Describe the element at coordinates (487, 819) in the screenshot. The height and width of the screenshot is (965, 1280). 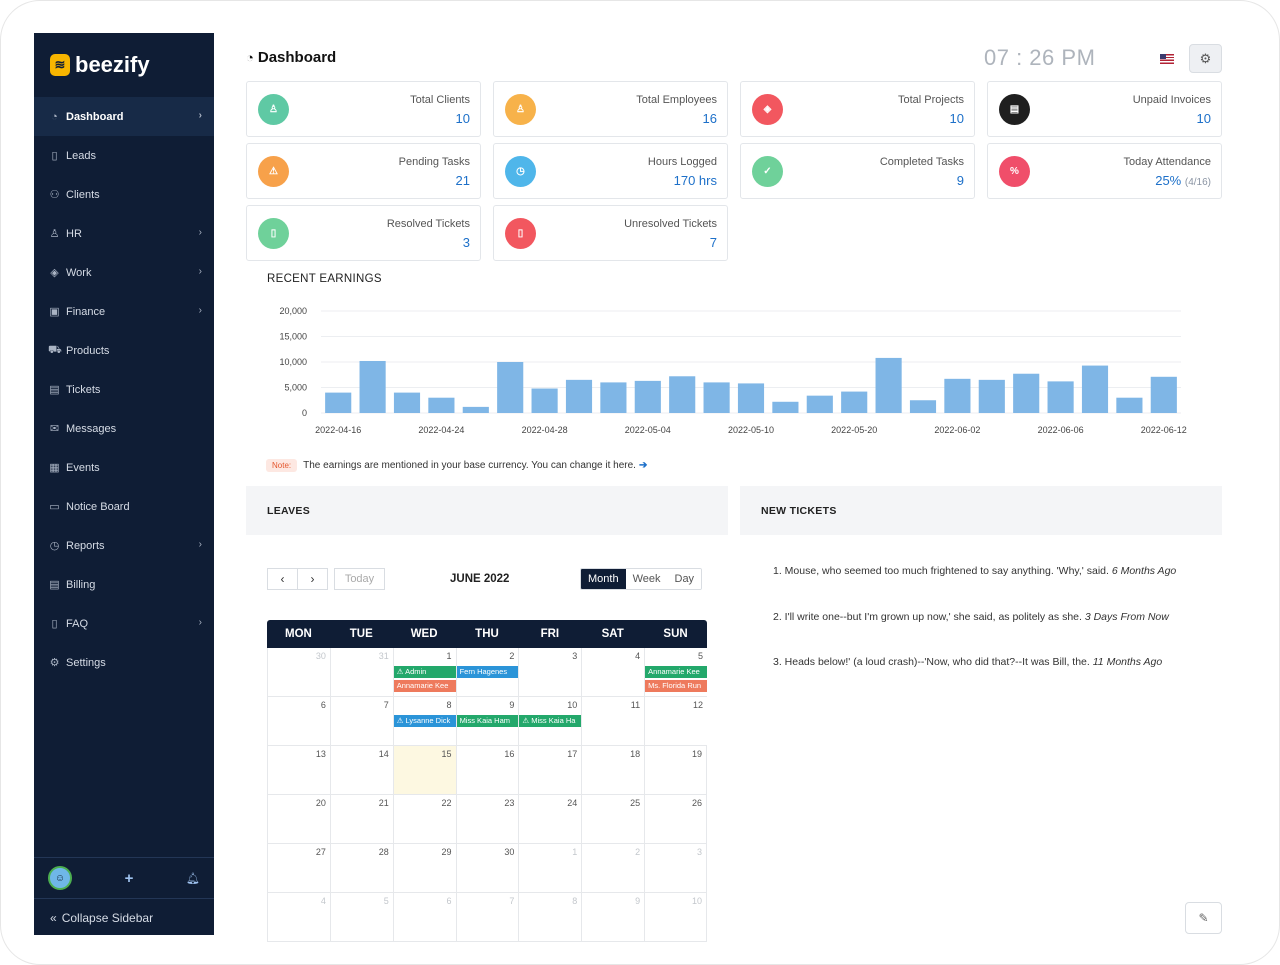
I see `calendar-day: 23` at that location.